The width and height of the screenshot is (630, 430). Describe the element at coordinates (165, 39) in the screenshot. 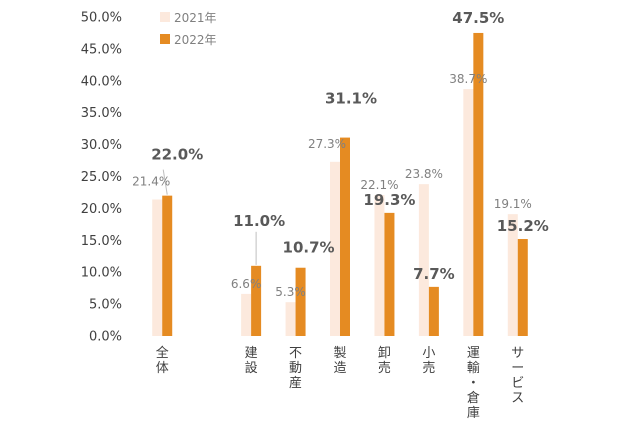

I see `legend-swatch-2022` at that location.